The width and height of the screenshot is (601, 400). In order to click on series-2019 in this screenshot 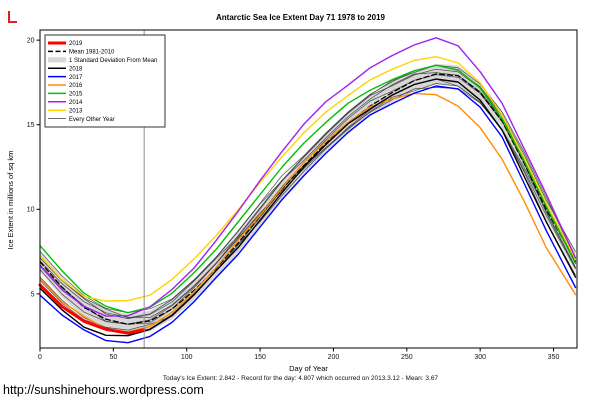, I will do `click(92, 309)`.